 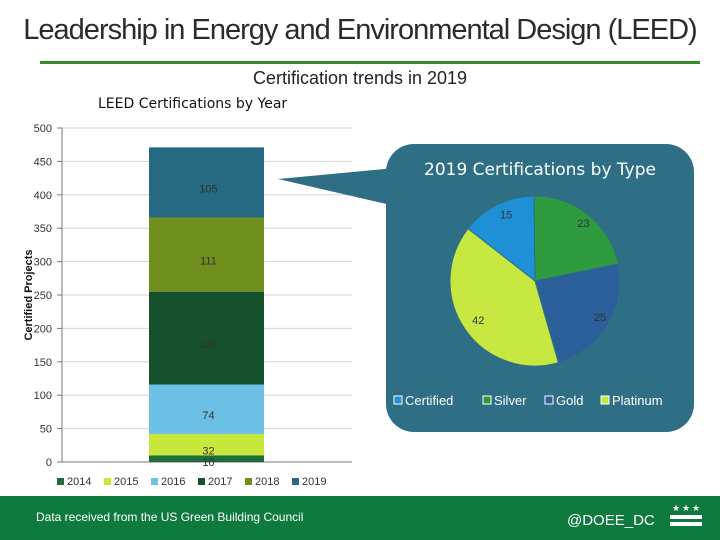 I want to click on bar-chart-title: LEED Certifications by Year, so click(x=193, y=104).